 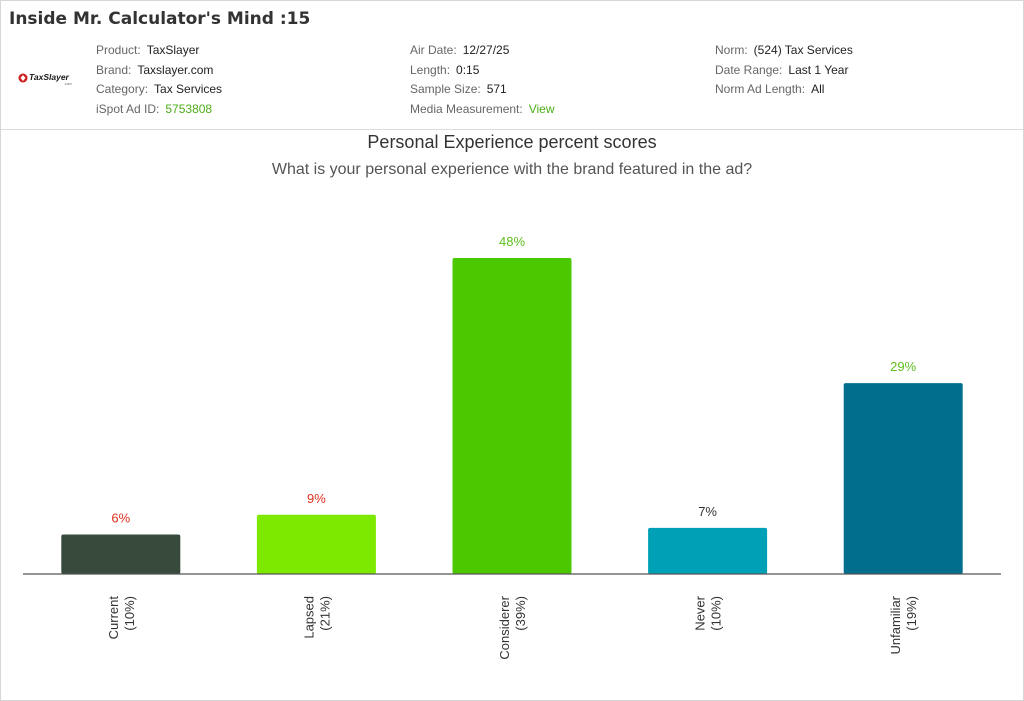 What do you see at coordinates (895, 624) in the screenshot?
I see `category-name: Unfamiliar` at bounding box center [895, 624].